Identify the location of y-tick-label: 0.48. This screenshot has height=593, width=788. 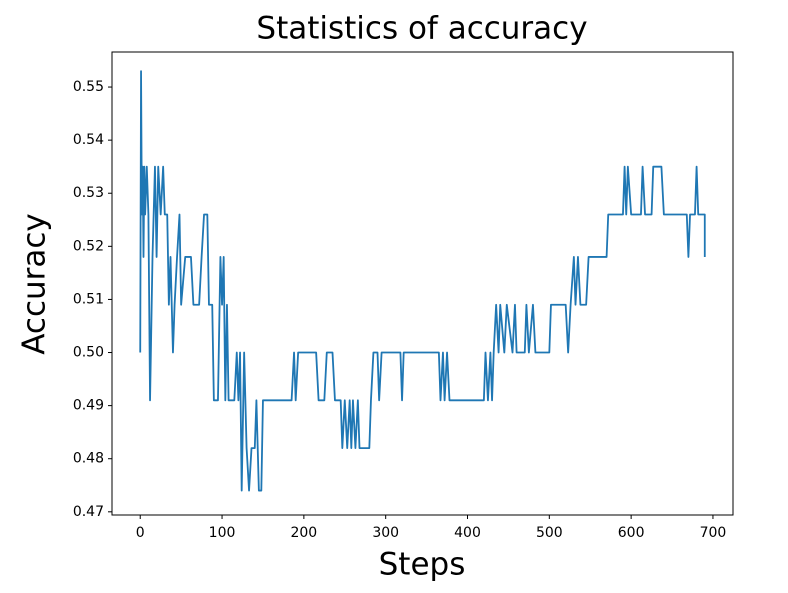
(88, 459).